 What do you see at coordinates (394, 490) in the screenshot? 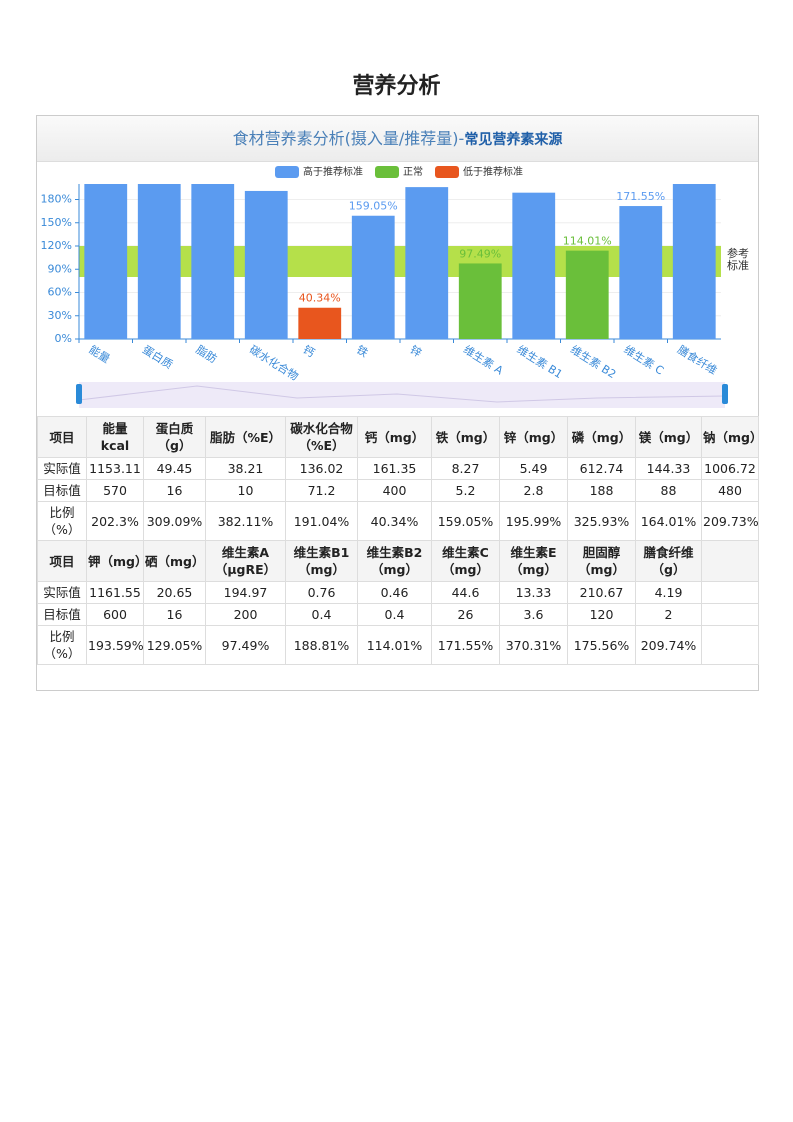
I see `cell: 400` at bounding box center [394, 490].